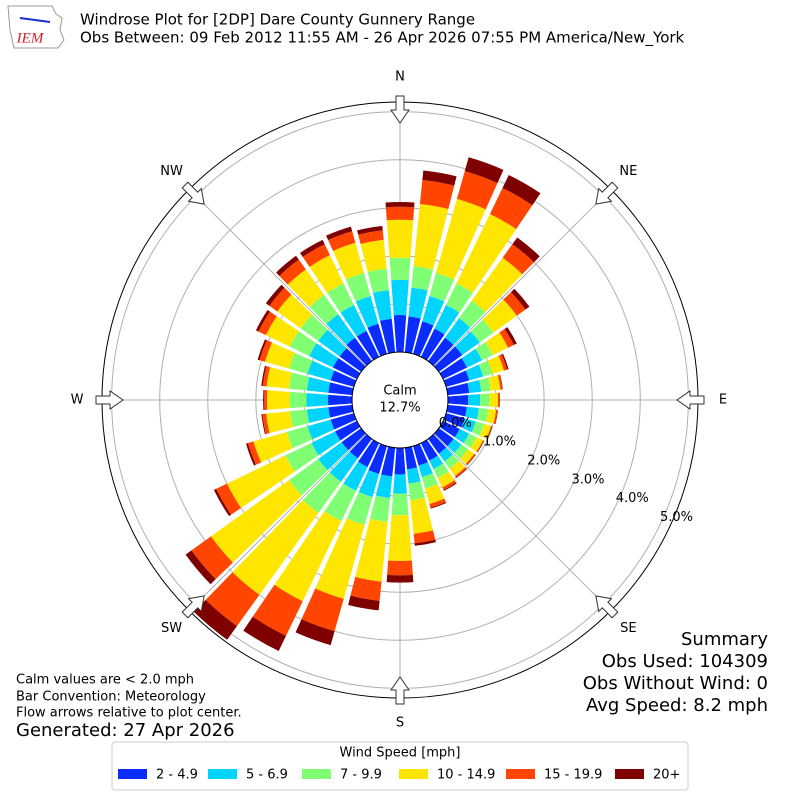  What do you see at coordinates (361, 775) in the screenshot?
I see `legend-label: 7 - 9.9` at bounding box center [361, 775].